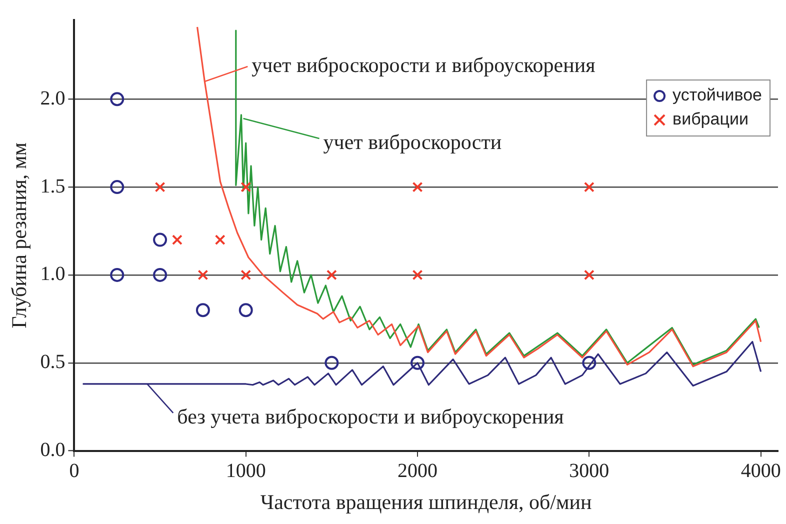 The width and height of the screenshot is (786, 524). I want to click on legend-label: вибрации, so click(710, 119).